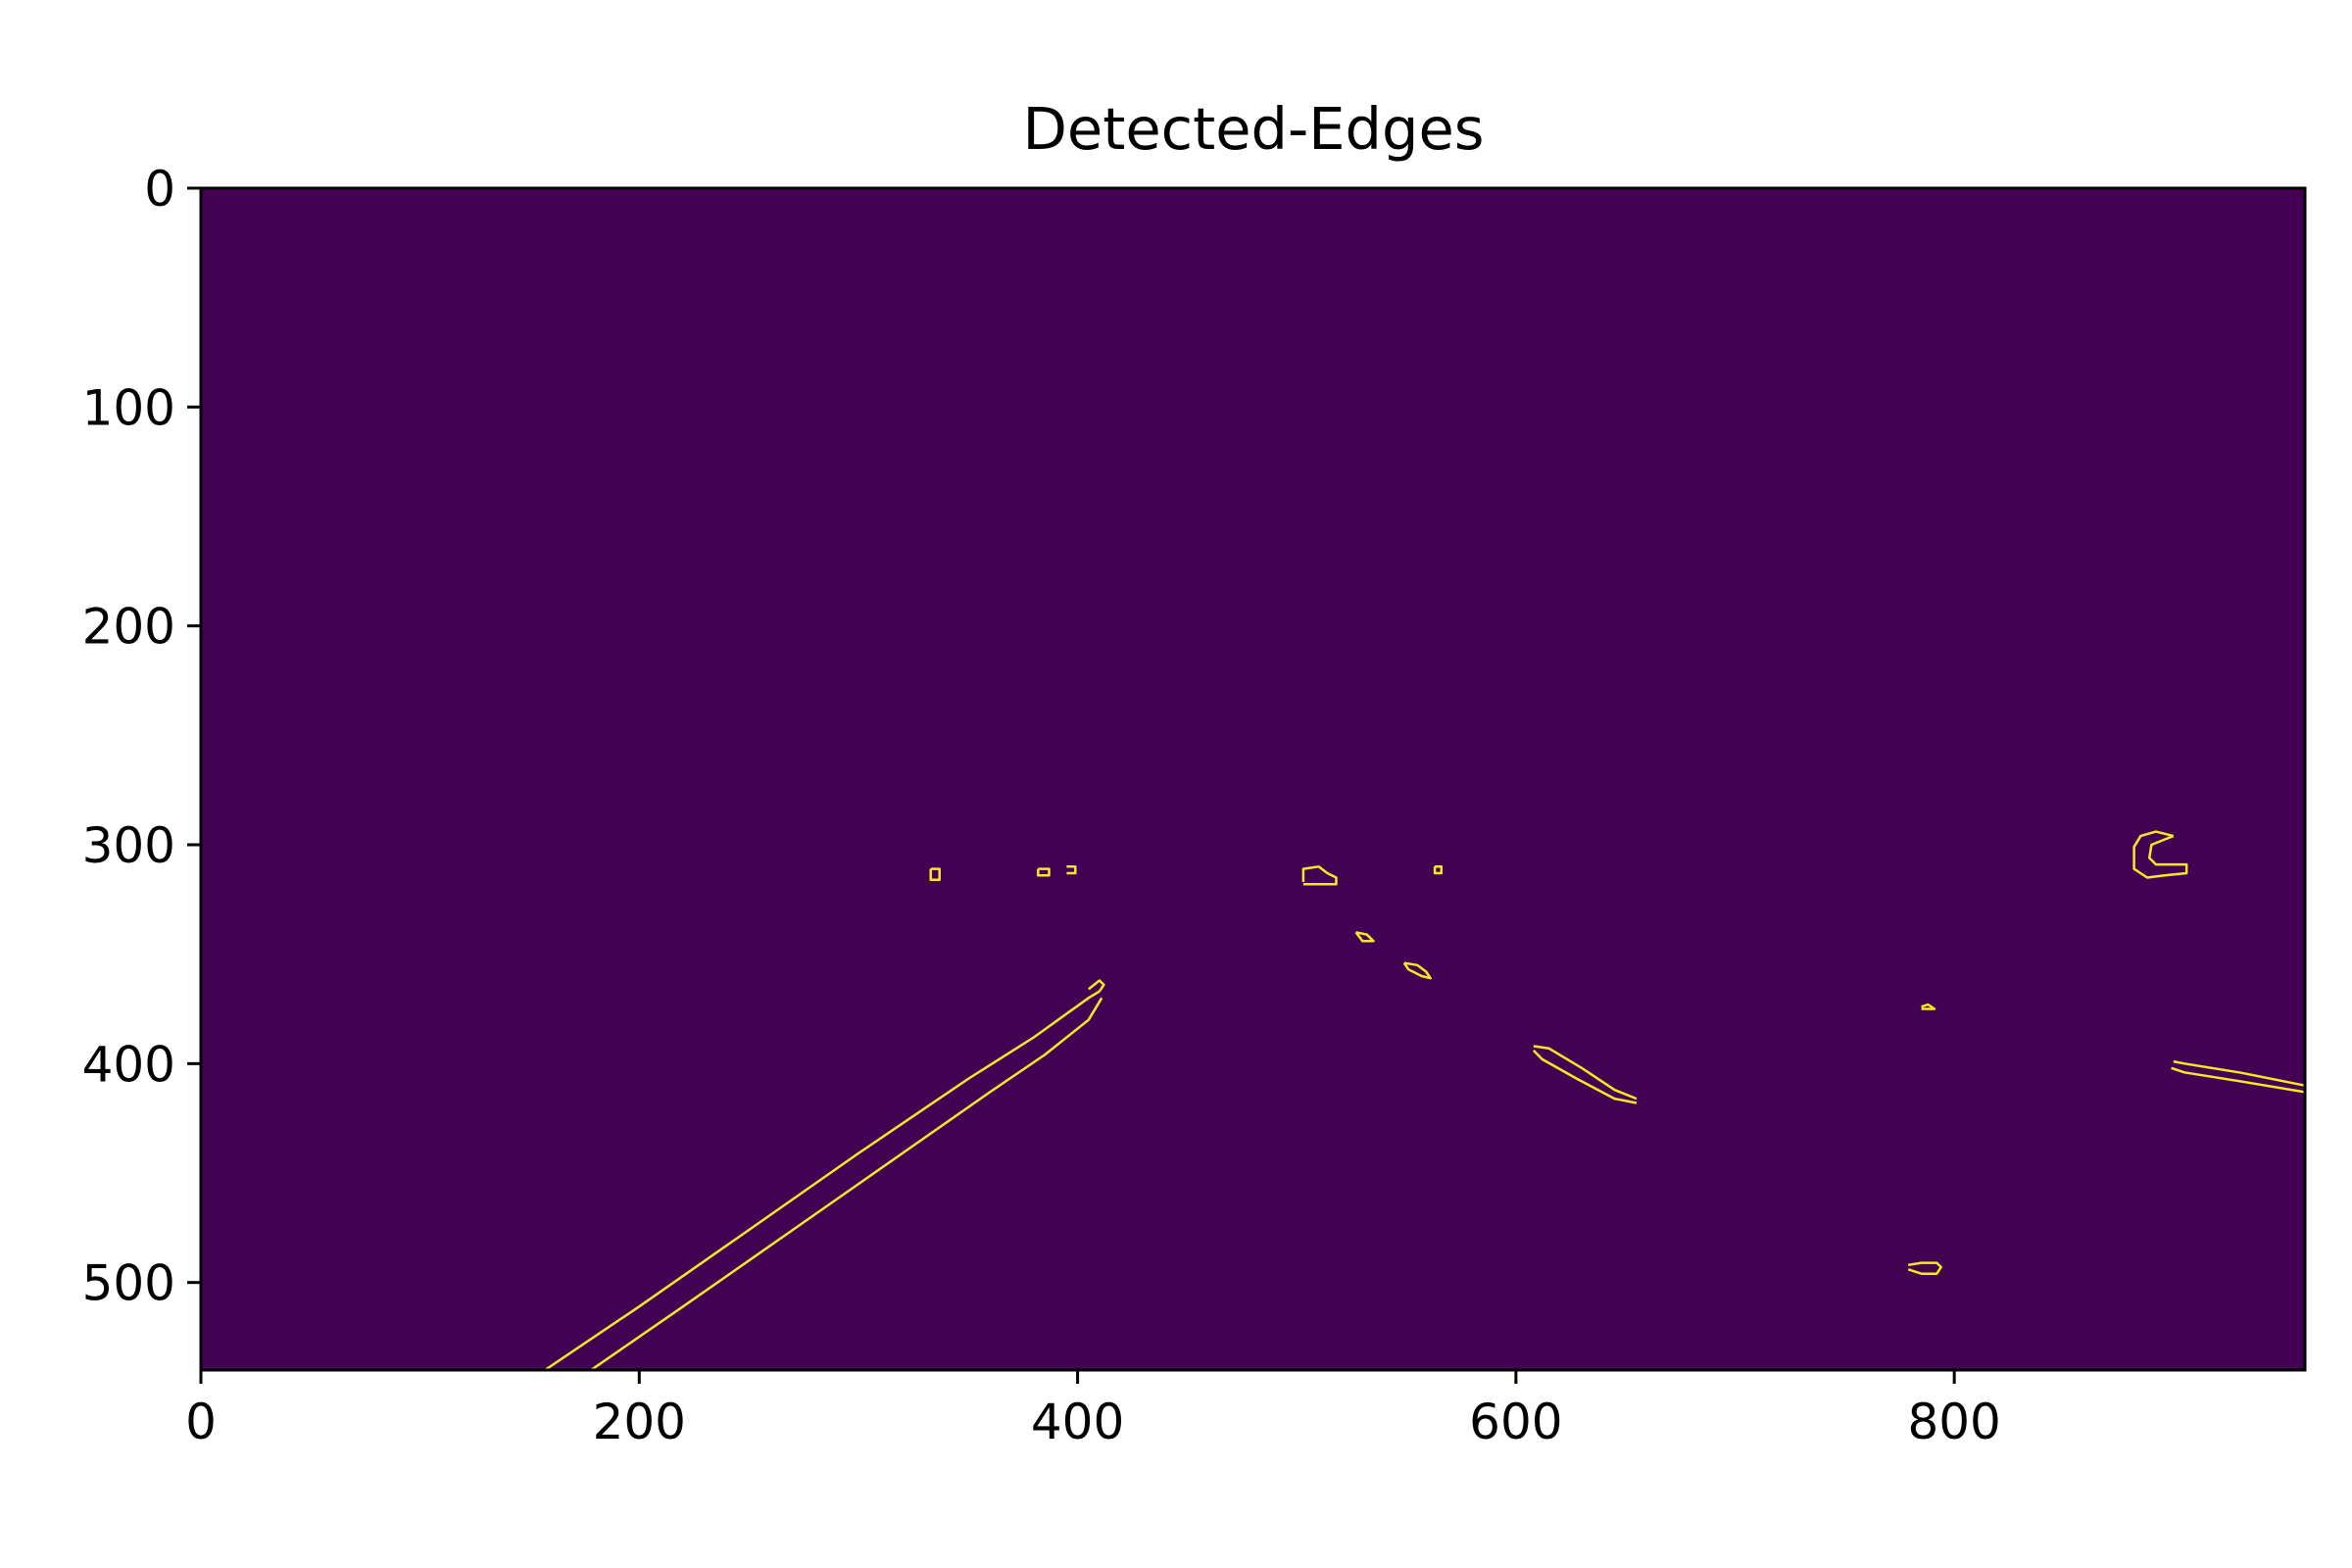 This screenshot has height=1568, width=2352. Describe the element at coordinates (846, 1184) in the screenshot. I see `edge-lane-line-left-inner` at that location.